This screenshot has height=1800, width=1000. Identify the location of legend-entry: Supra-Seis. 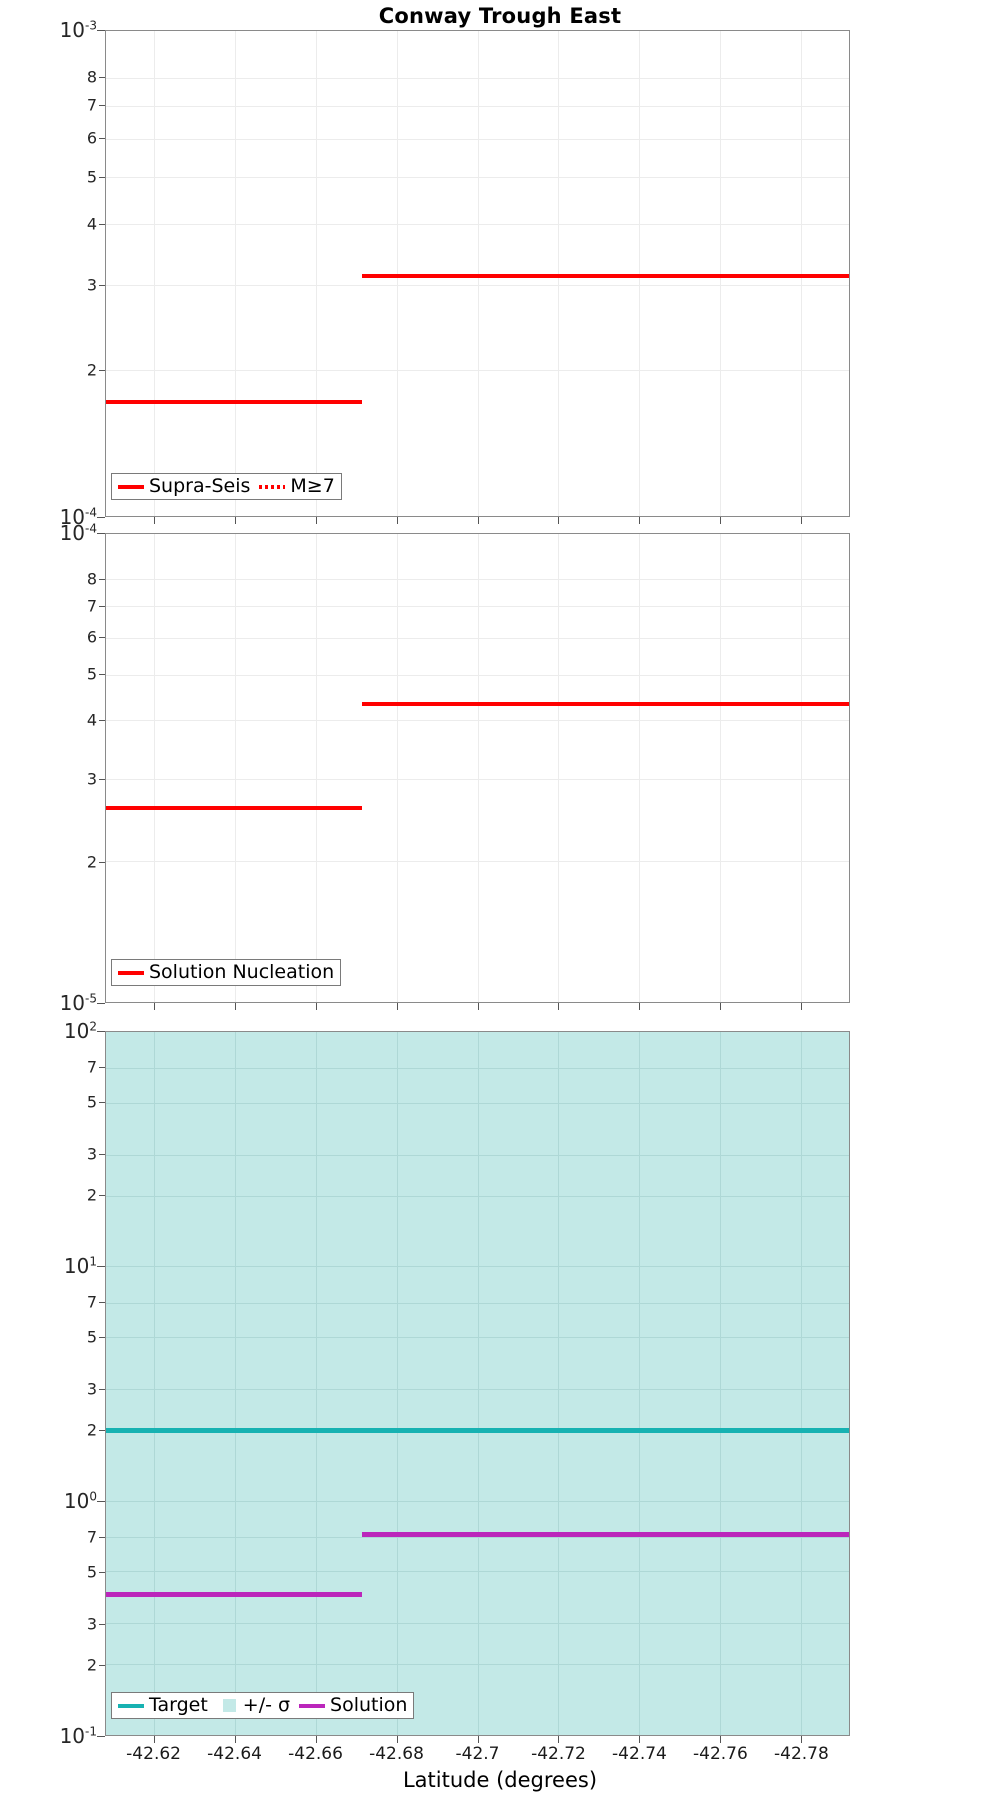
(184, 486).